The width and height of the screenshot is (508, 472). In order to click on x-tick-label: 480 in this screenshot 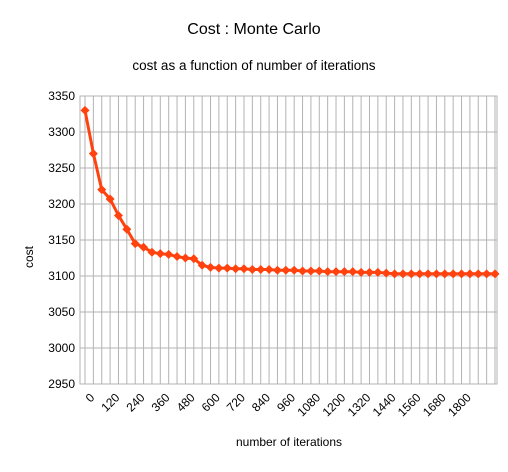, I will do `click(186, 402)`.